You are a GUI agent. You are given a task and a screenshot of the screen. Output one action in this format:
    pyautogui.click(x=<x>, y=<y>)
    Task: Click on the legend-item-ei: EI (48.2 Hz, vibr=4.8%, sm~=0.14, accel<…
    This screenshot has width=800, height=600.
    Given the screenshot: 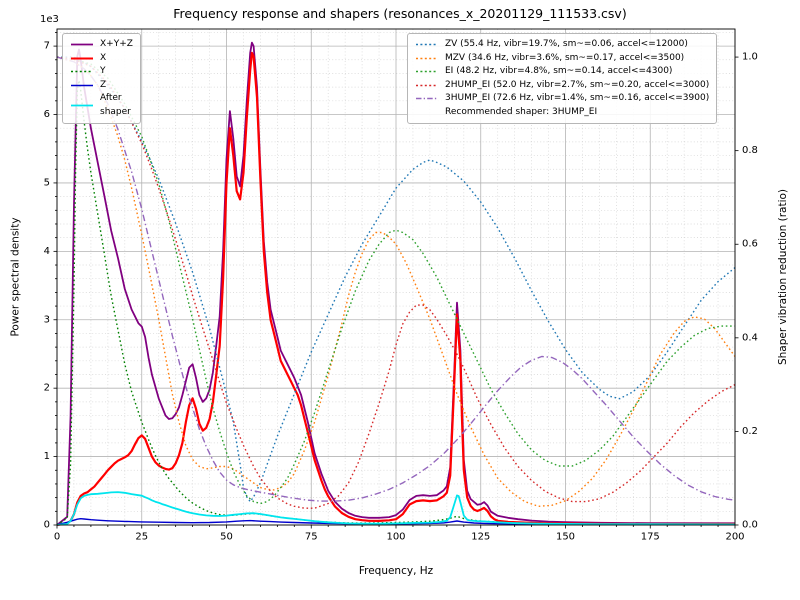 What is the action you would take?
    pyautogui.click(x=562, y=72)
    